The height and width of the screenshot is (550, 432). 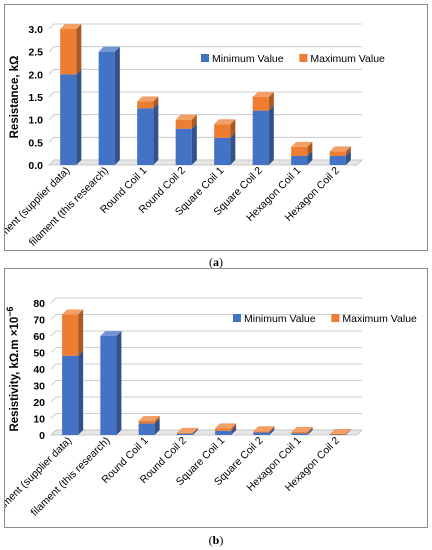 What do you see at coordinates (39, 387) in the screenshot?
I see `y-tick-label: 30` at bounding box center [39, 387].